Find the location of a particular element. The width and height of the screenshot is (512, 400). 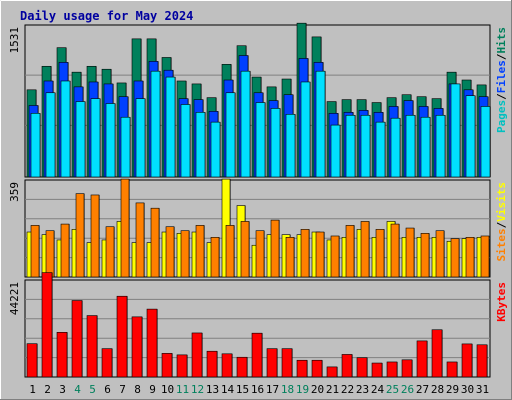

x-tick-label: 8 is located at coordinates (137, 389).